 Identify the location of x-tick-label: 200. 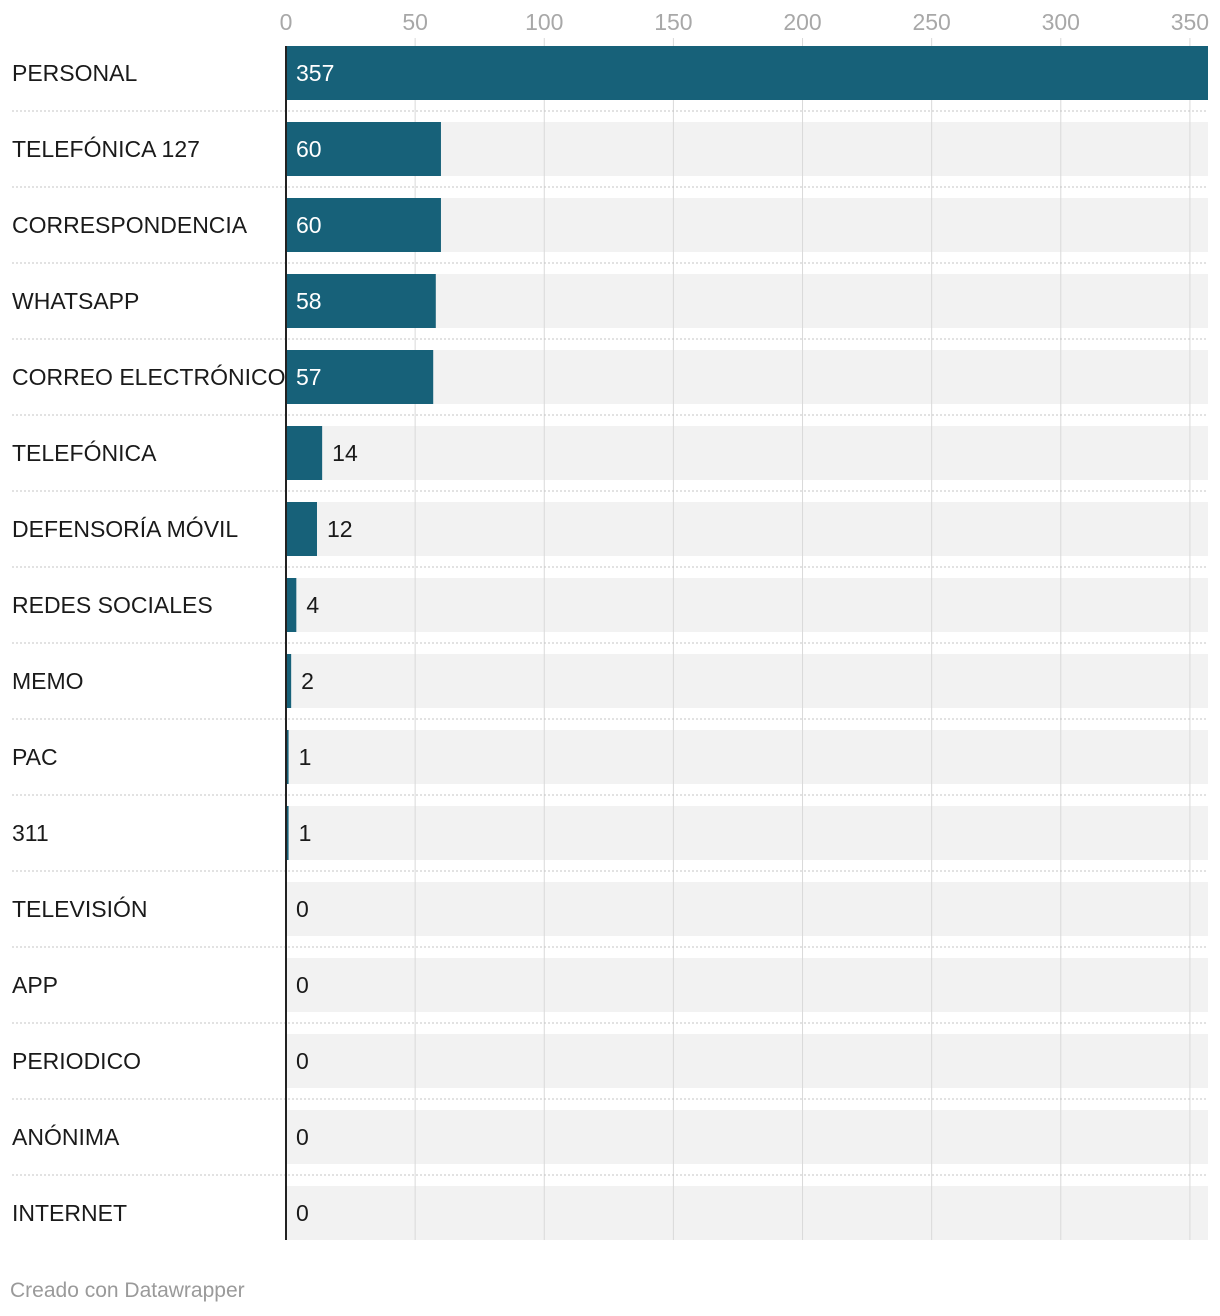
(802, 22).